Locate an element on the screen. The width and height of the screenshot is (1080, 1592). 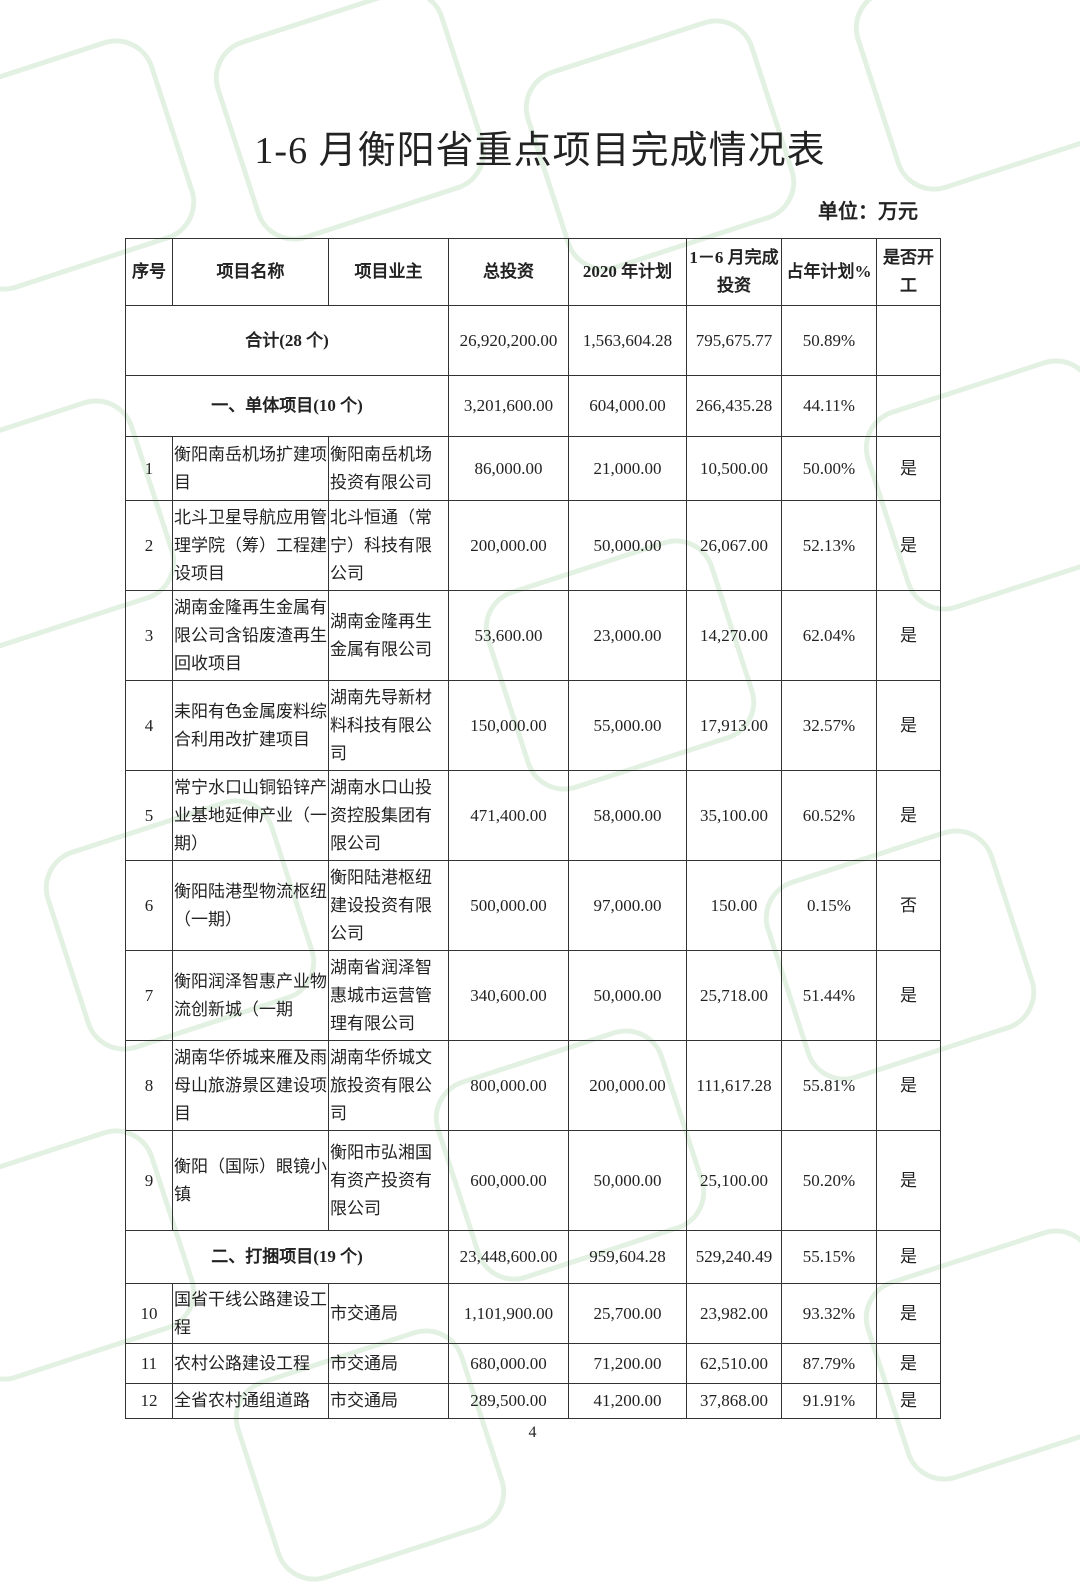
cell-name: 常宁水口山铜铅锌产业基地延伸产业（一期） is located at coordinates (250, 815).